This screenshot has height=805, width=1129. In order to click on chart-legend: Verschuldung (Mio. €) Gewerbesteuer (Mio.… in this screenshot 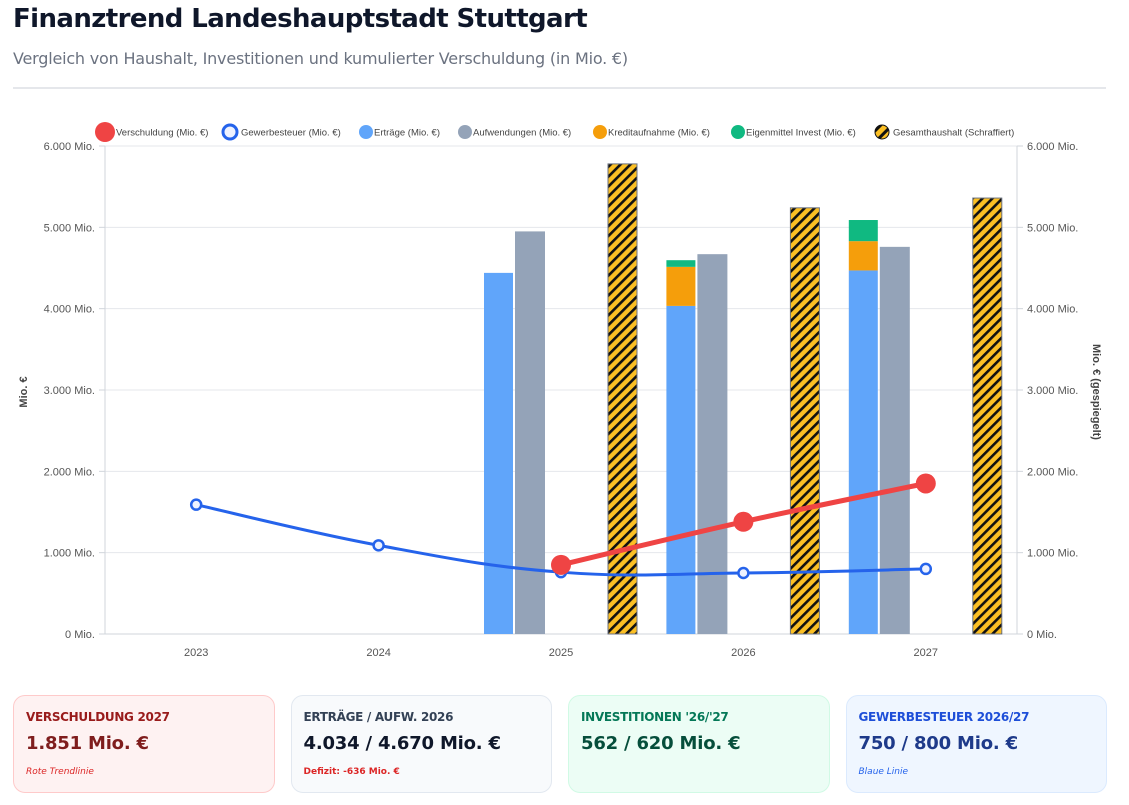, I will do `click(554, 132)`.